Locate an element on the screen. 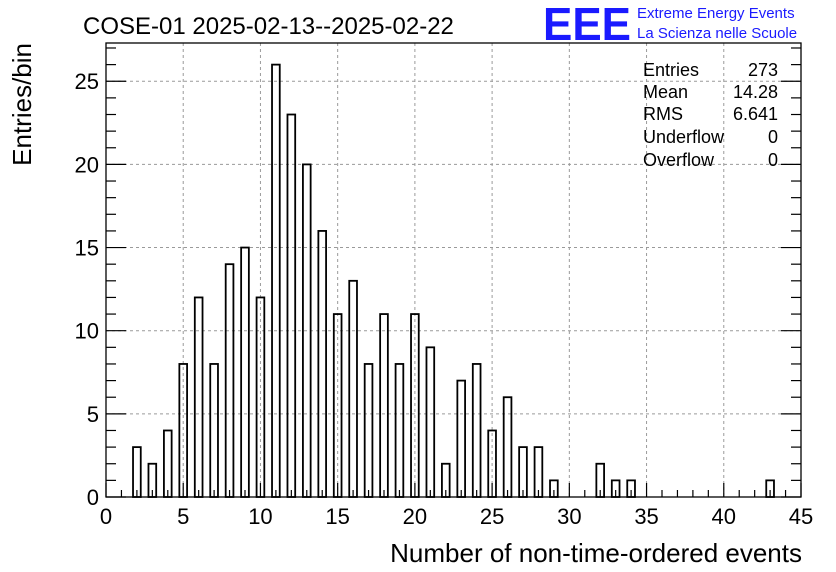  stats-mean-label: Mean is located at coordinates (665, 92).